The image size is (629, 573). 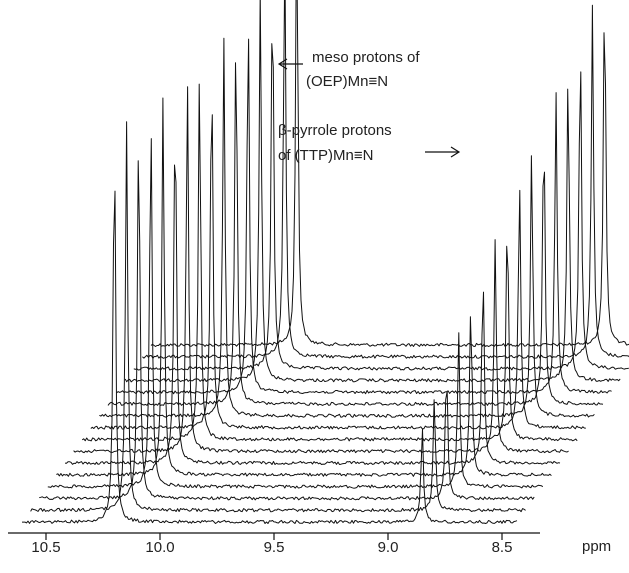 I want to click on annotation-beta-pyrrole: β-pyrrole protons of (TTP)Mn≡N, so click(x=369, y=143).